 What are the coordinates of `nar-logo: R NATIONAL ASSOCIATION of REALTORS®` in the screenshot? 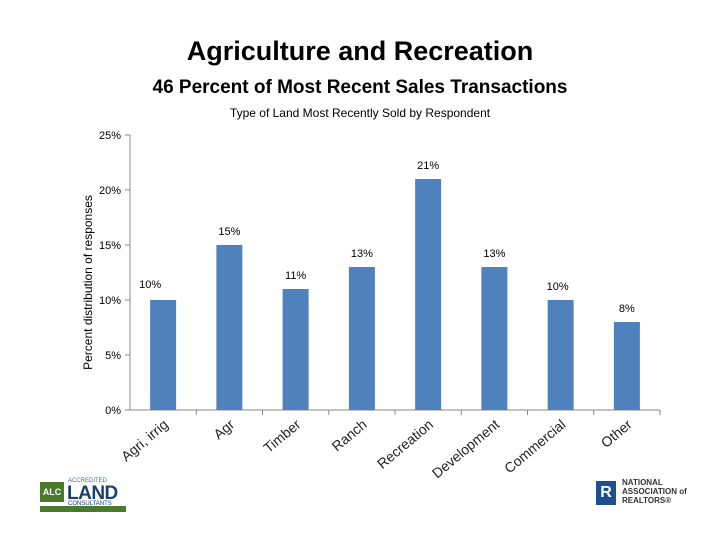 It's located at (646, 495).